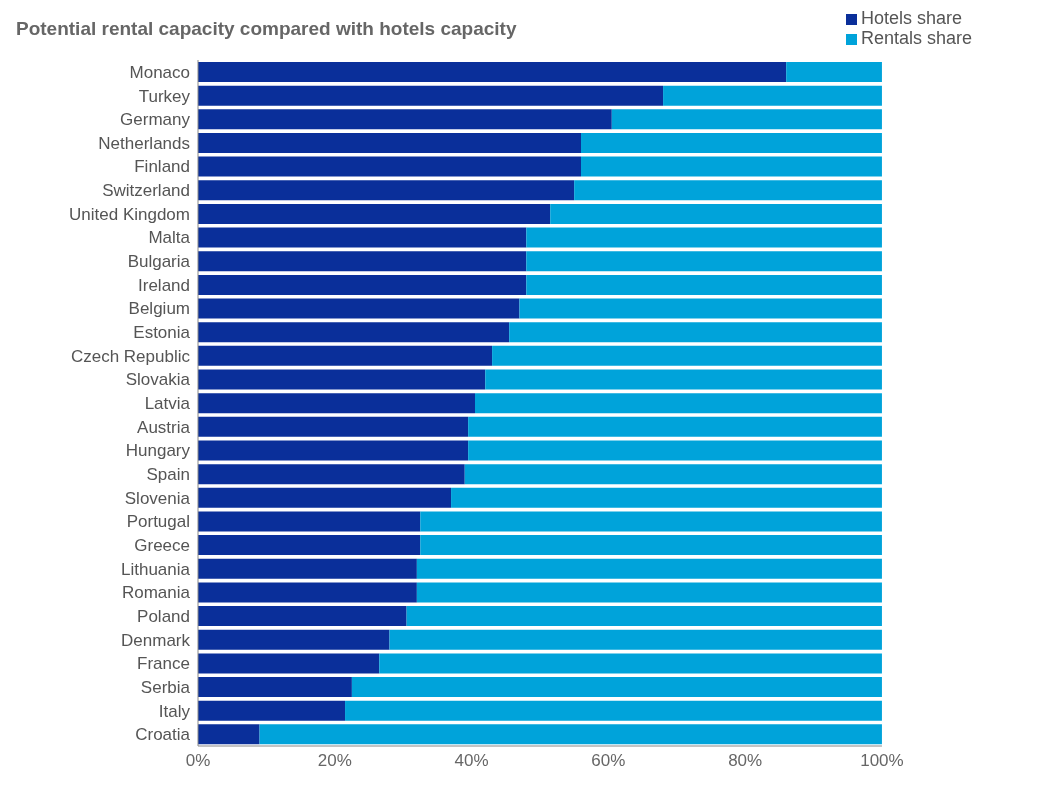  Describe the element at coordinates (158, 380) in the screenshot. I see `y-tick-label: Slovakia` at that location.